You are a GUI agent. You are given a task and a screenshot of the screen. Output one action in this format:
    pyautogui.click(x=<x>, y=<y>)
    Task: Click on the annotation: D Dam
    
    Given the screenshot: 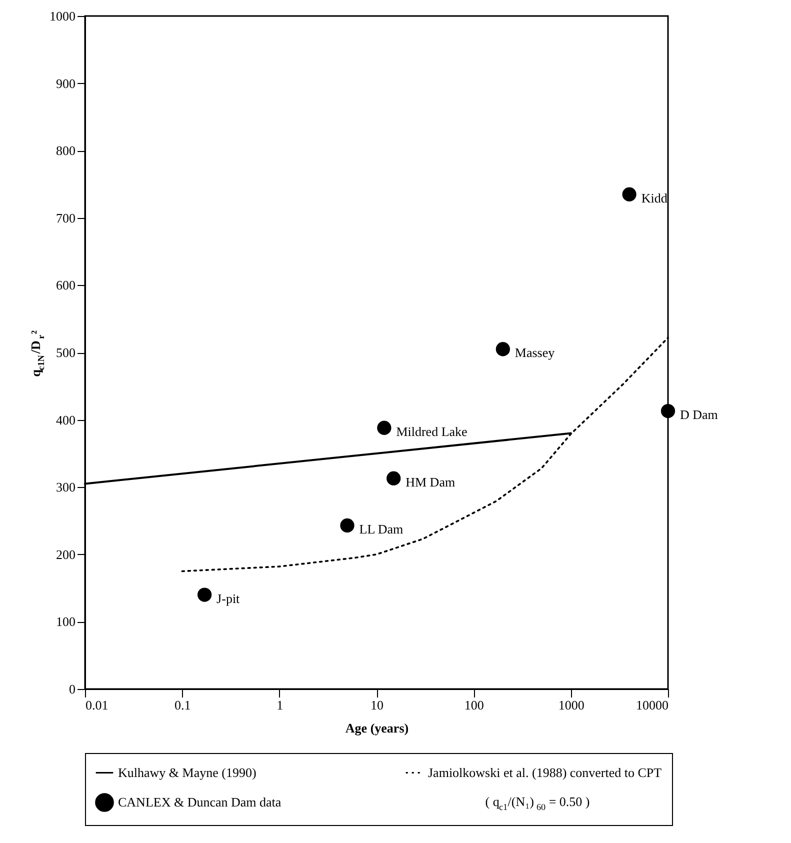 What is the action you would take?
    pyautogui.click(x=699, y=414)
    